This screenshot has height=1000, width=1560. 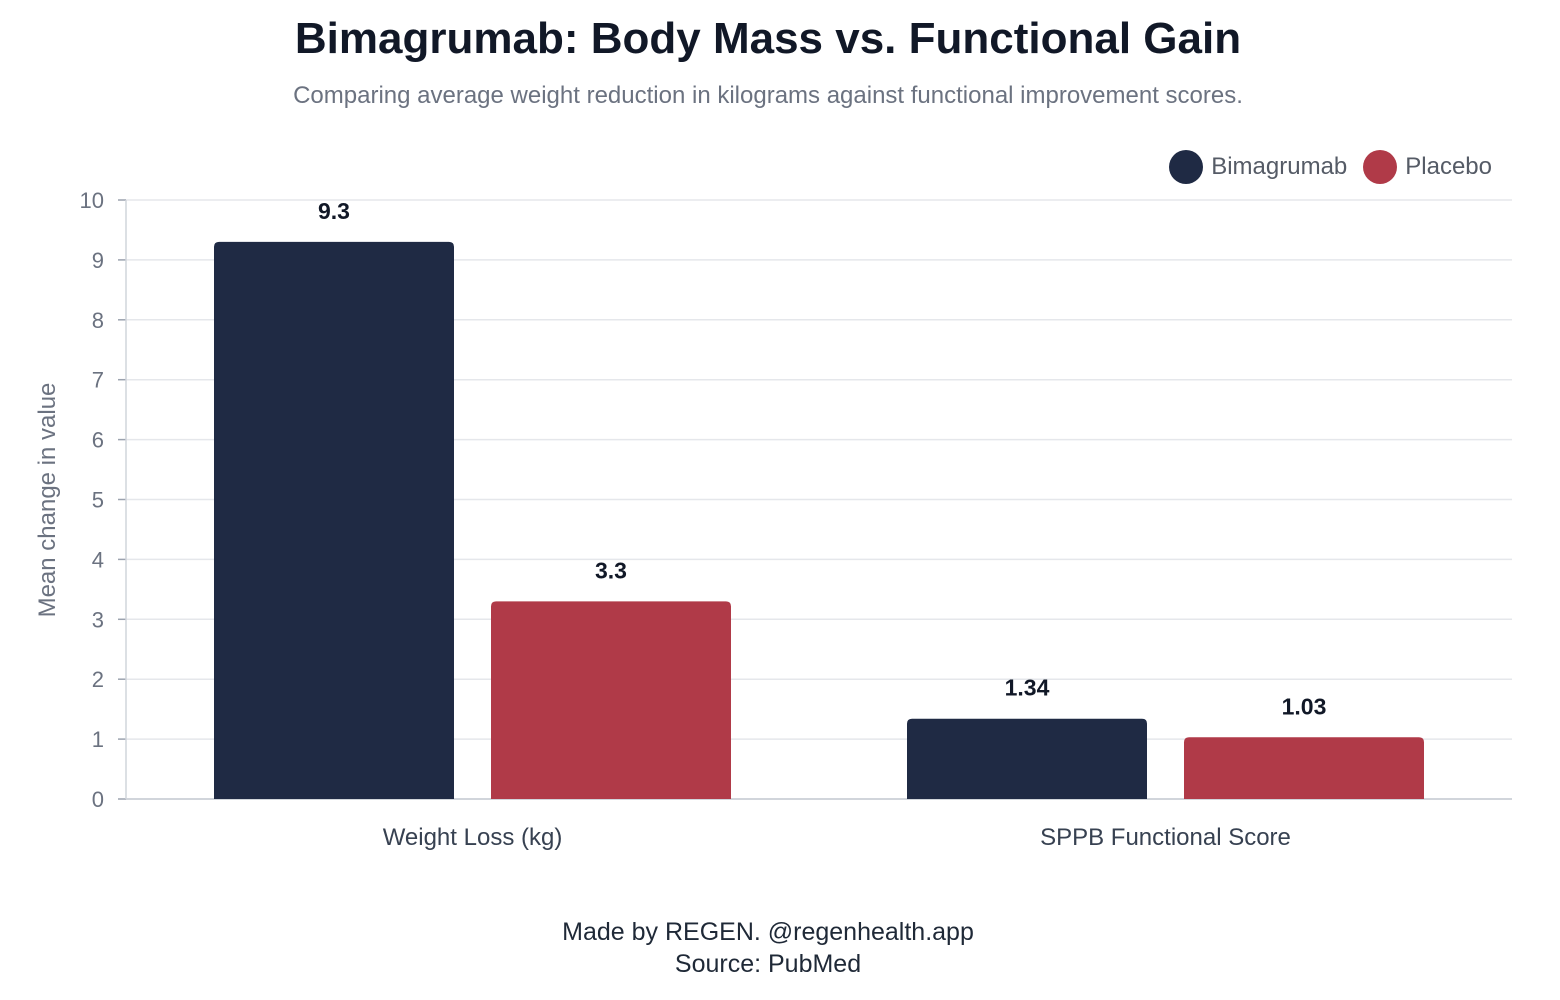 I want to click on data-label: 3.3, so click(x=611, y=570).